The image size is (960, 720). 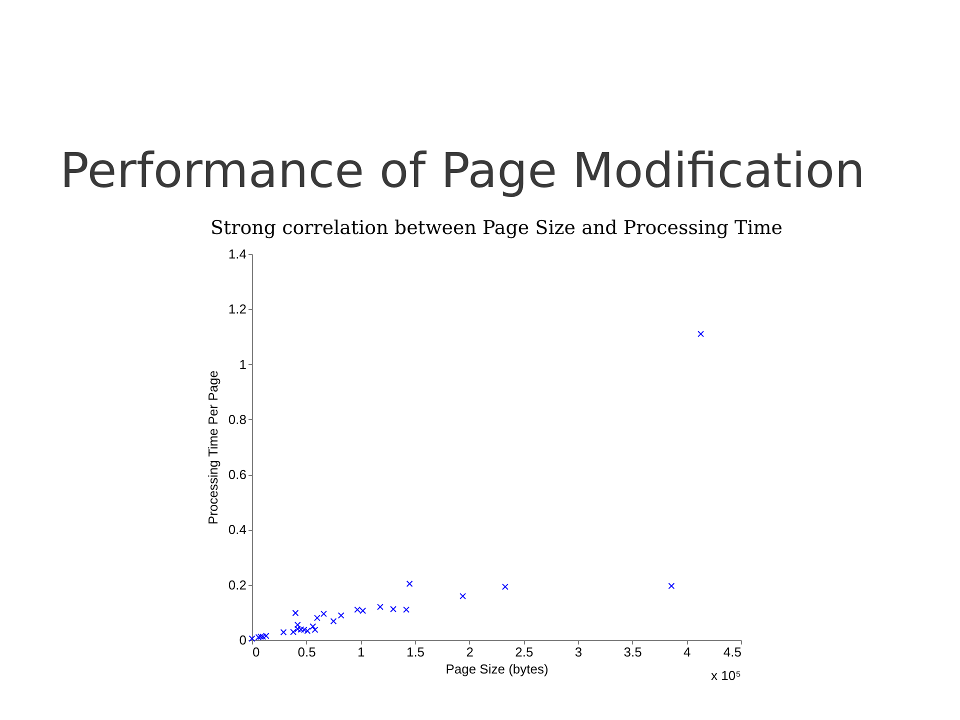 What do you see at coordinates (496, 228) in the screenshot?
I see `chart-subtitle: Strong correlation between Page Size and Processing Time` at bounding box center [496, 228].